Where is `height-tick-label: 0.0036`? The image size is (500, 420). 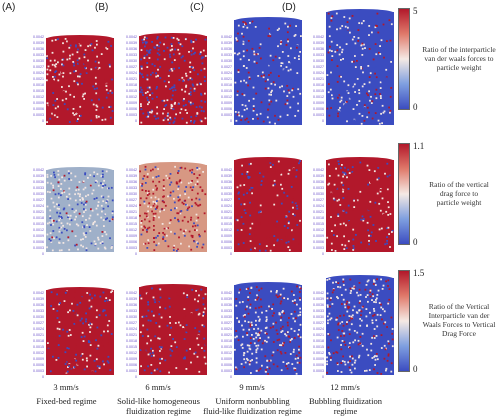
height-tick-label: 0.0036 is located at coordinates (131, 305).